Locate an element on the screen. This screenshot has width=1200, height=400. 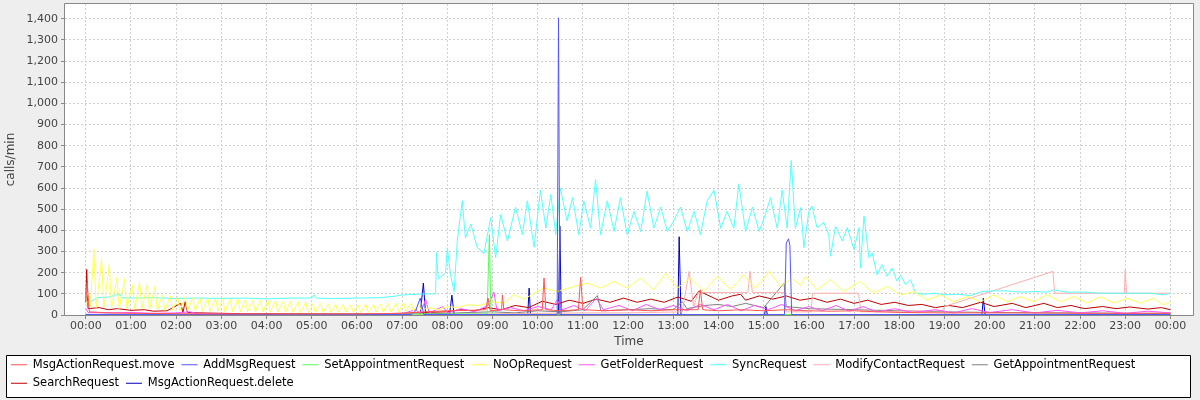
y-tick-label: 1,300 is located at coordinates (42, 39).